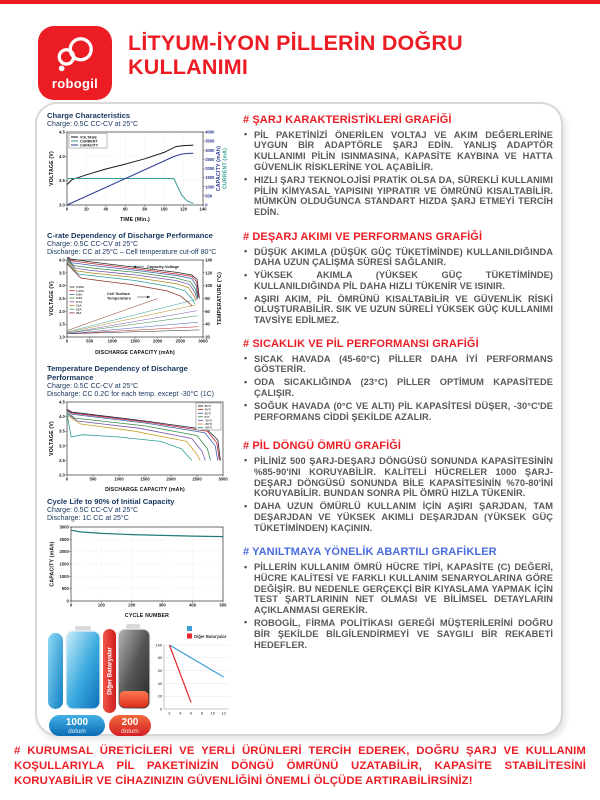 This screenshot has width=600, height=800. Describe the element at coordinates (209, 421) in the screenshot. I see `svg-text: -10°C` at that location.